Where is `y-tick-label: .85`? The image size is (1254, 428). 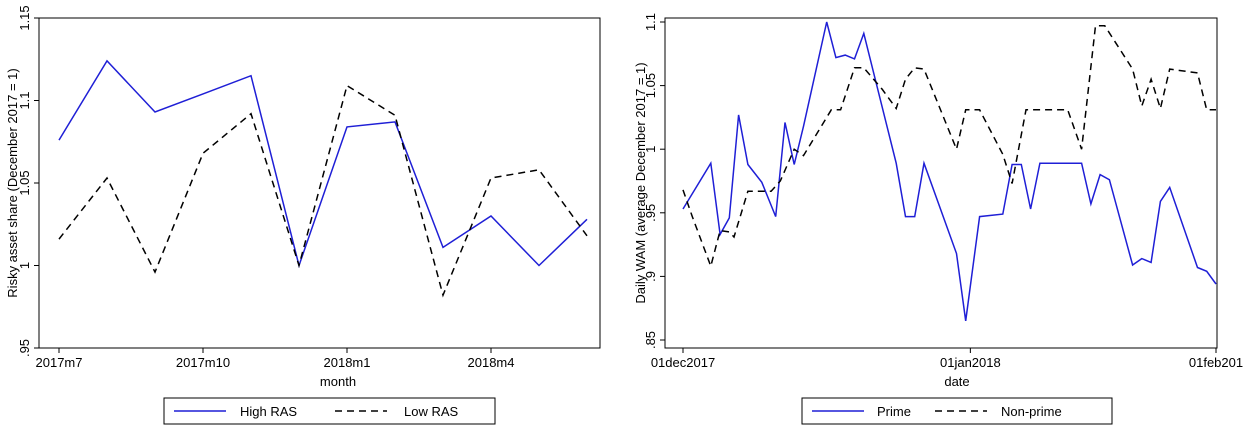 y-tick-label: .85 is located at coordinates (650, 340).